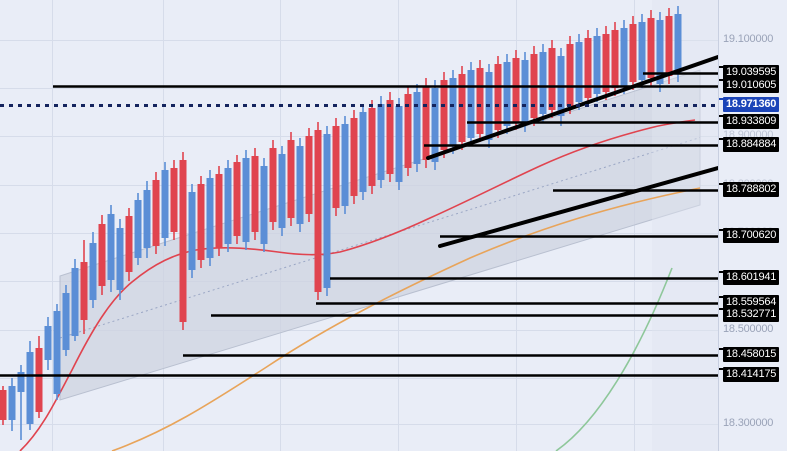 The width and height of the screenshot is (787, 451). What do you see at coordinates (749, 85) in the screenshot?
I see `price-level-label: 19.010605` at bounding box center [749, 85].